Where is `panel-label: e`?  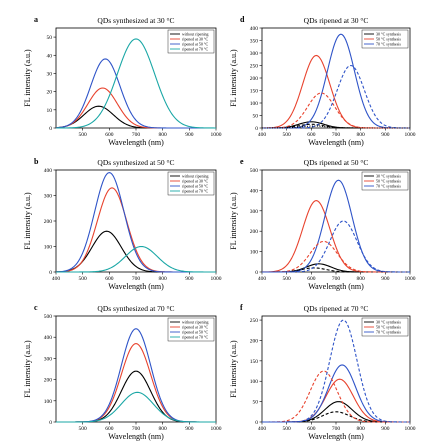
panel-label: e is located at coordinates (242, 161).